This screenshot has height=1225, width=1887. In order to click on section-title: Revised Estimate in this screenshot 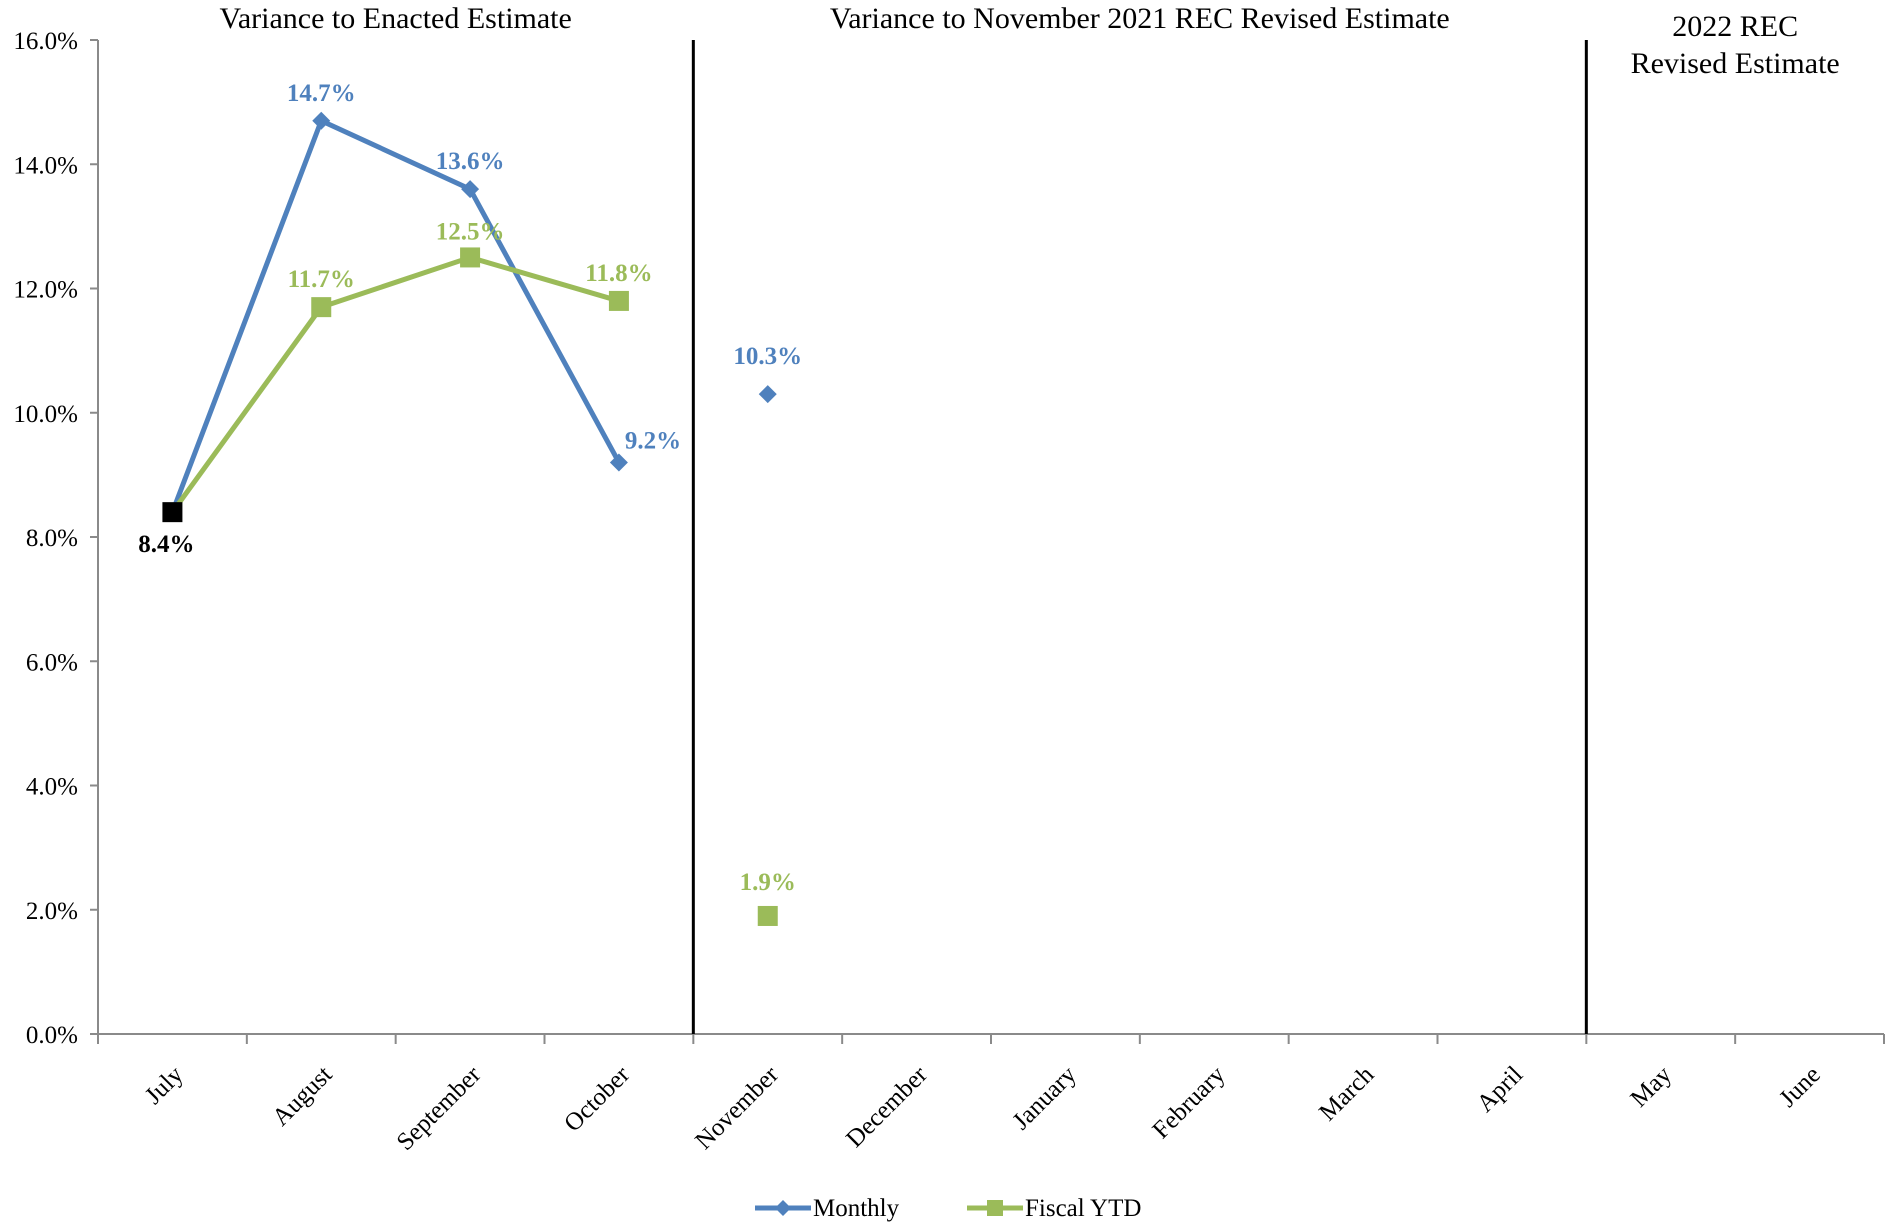, I will do `click(1735, 63)`.